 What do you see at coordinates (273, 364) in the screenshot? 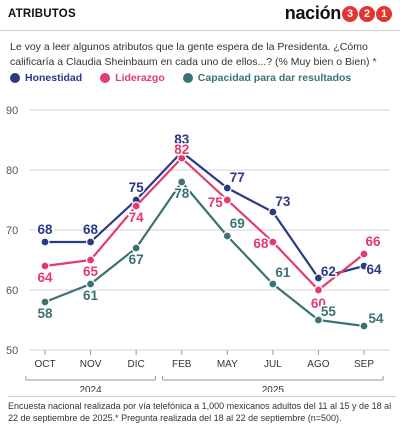
I see `x-tick-label: JUL` at bounding box center [273, 364].